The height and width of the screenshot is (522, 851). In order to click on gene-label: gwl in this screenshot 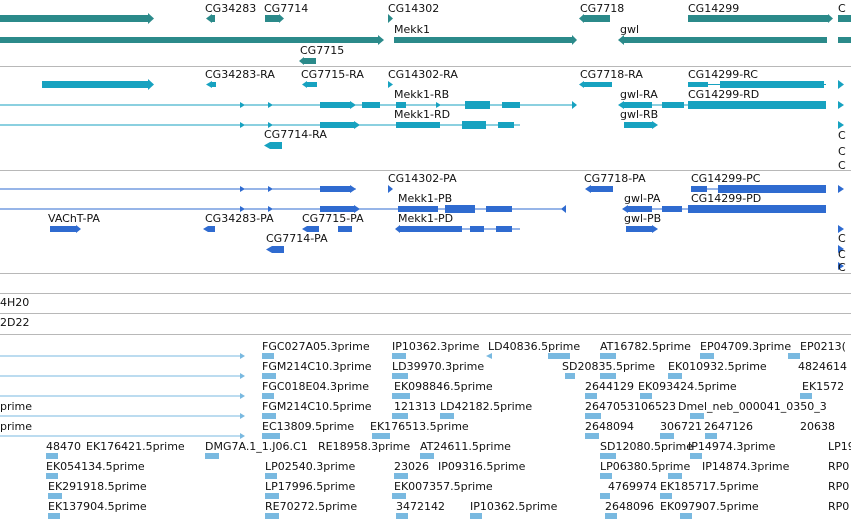, I will do `click(630, 29)`.